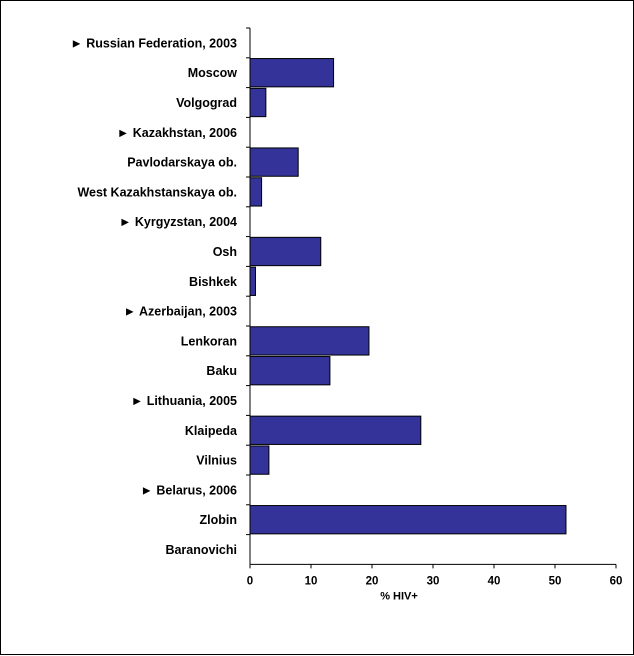  Describe the element at coordinates (225, 252) in the screenshot. I see `category-label: Osh` at that location.